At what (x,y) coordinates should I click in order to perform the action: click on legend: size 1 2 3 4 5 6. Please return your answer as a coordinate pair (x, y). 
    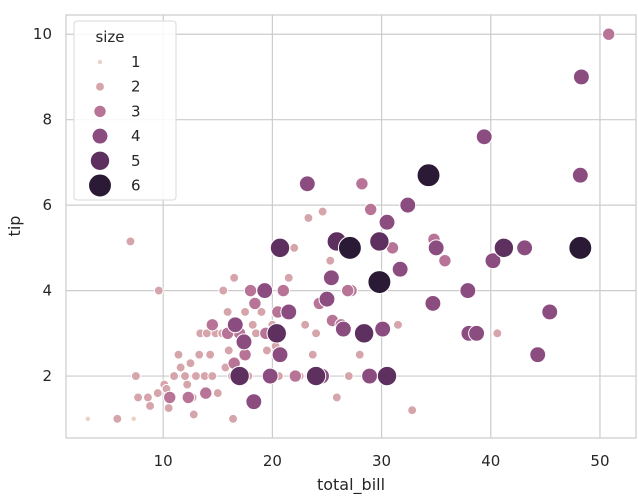
    Looking at the image, I should click on (125, 110).